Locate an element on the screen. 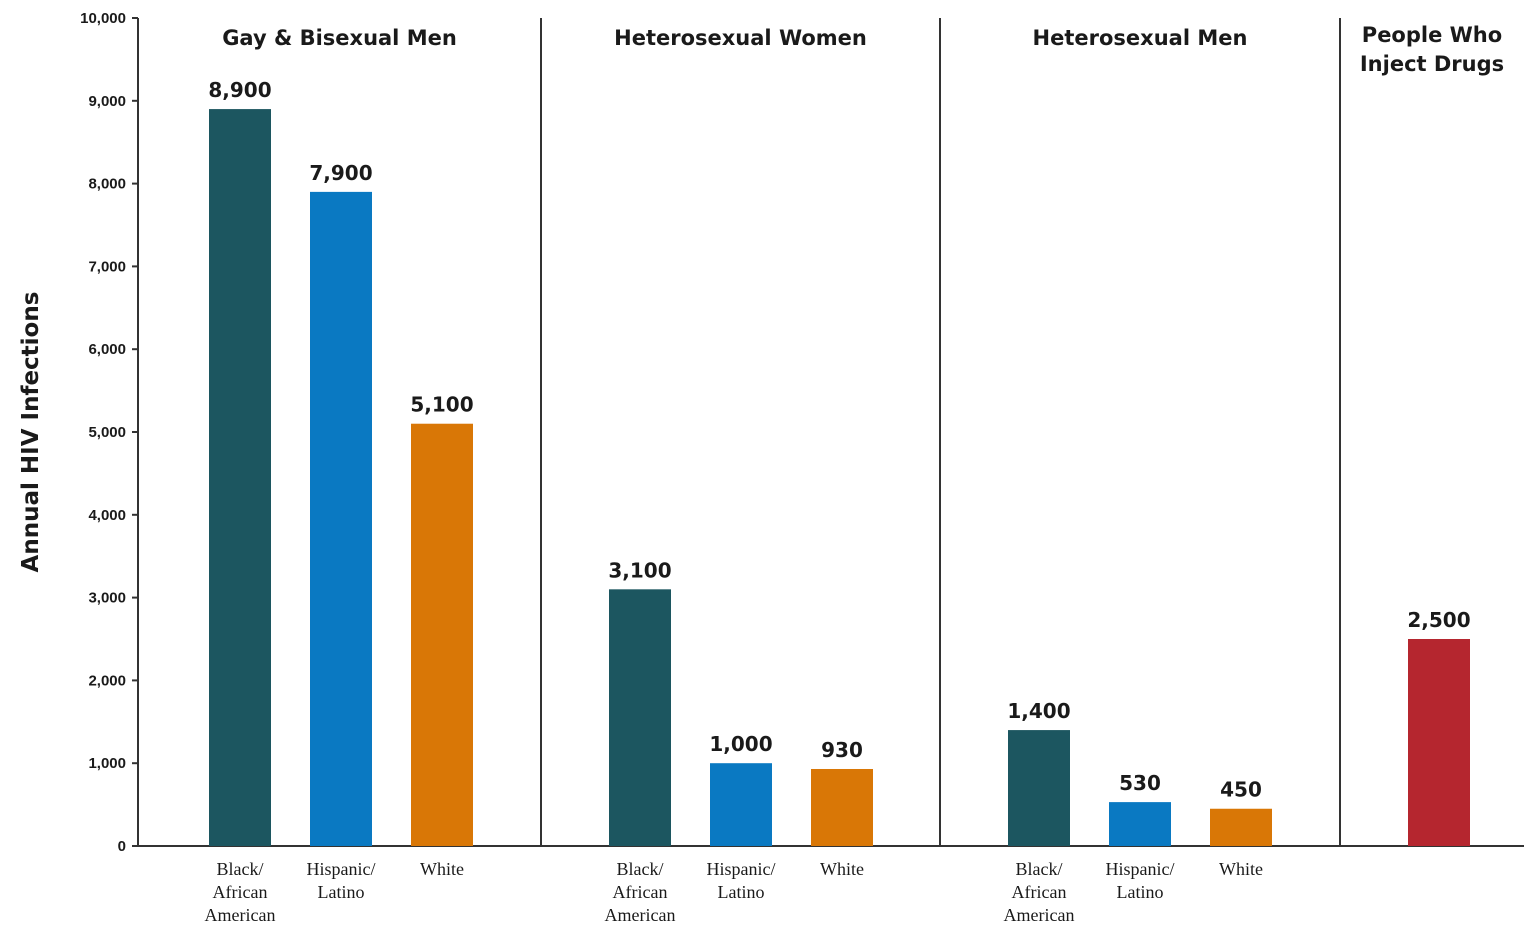 The image size is (1524, 925). bar-value-label: 3,100 is located at coordinates (639, 570).